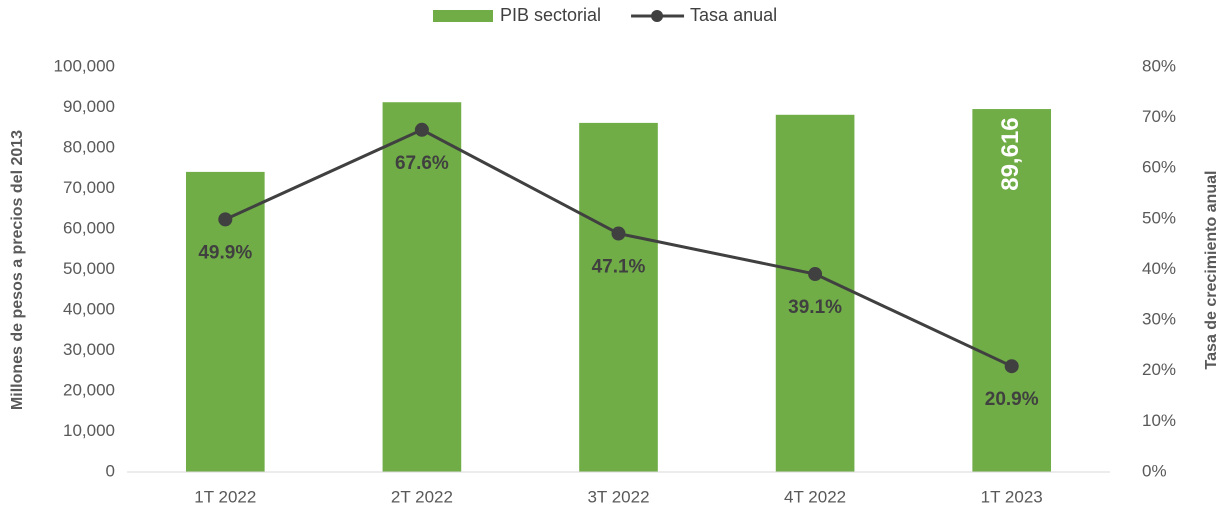 The image size is (1230, 511). What do you see at coordinates (619, 267) in the screenshot?
I see `data-label: 47.1%` at bounding box center [619, 267].